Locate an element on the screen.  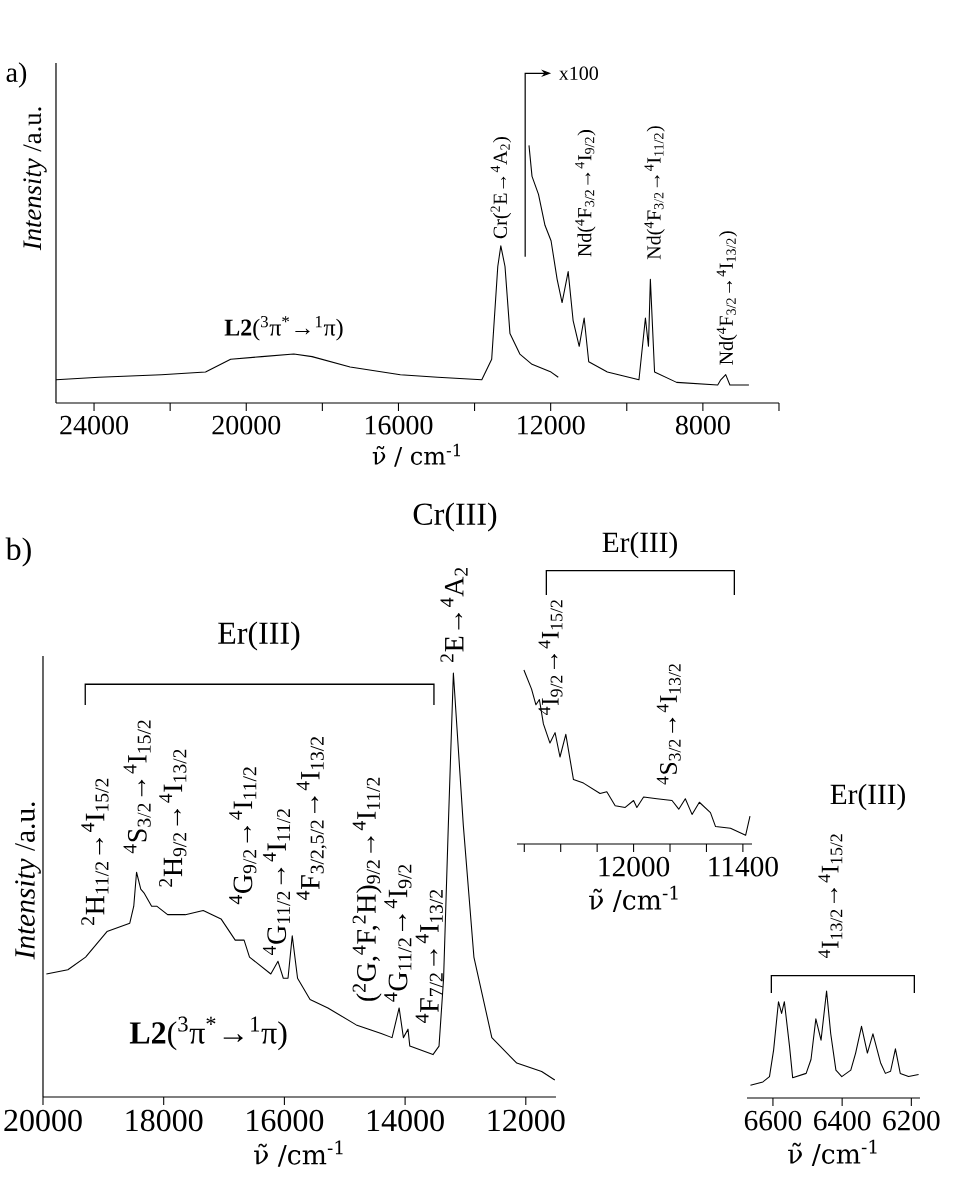
x-tick-label: 6200 is located at coordinates (911, 1120).